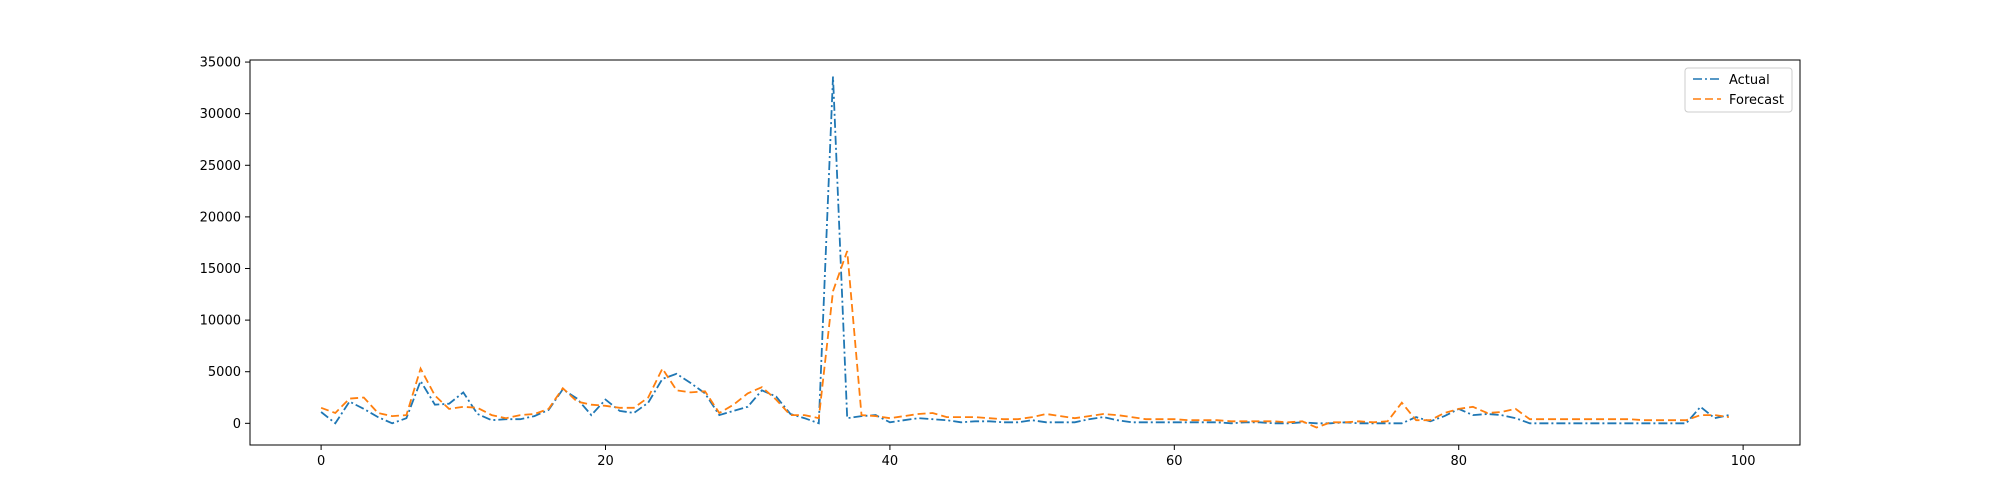 This screenshot has height=504, width=2000. Describe the element at coordinates (225, 244) in the screenshot. I see `y-axis: 0 5000 10000 15000 20000 25000 30000 35000` at that location.